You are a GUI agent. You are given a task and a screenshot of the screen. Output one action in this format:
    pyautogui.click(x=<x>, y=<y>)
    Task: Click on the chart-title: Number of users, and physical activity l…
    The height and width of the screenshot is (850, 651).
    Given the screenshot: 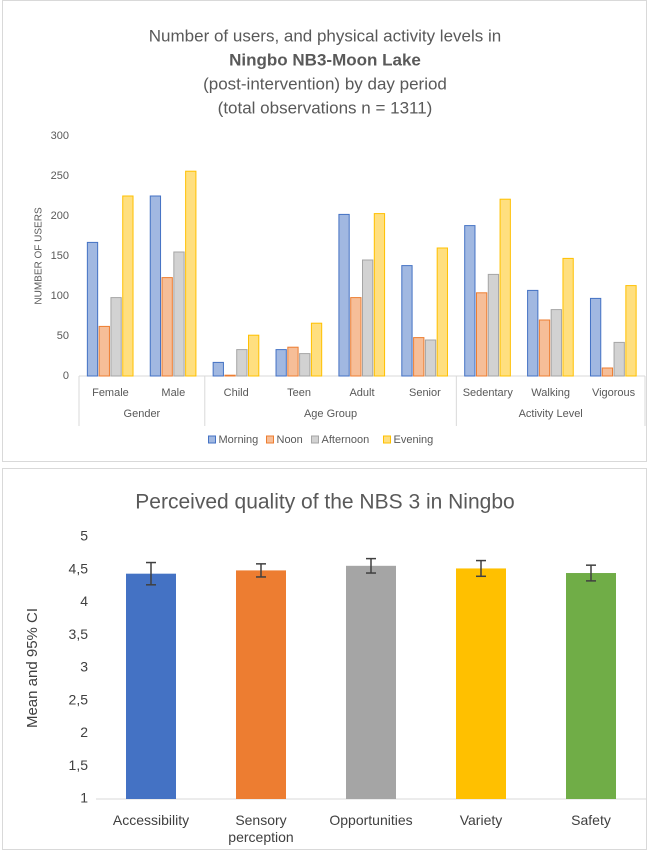 What is the action you would take?
    pyautogui.click(x=325, y=35)
    